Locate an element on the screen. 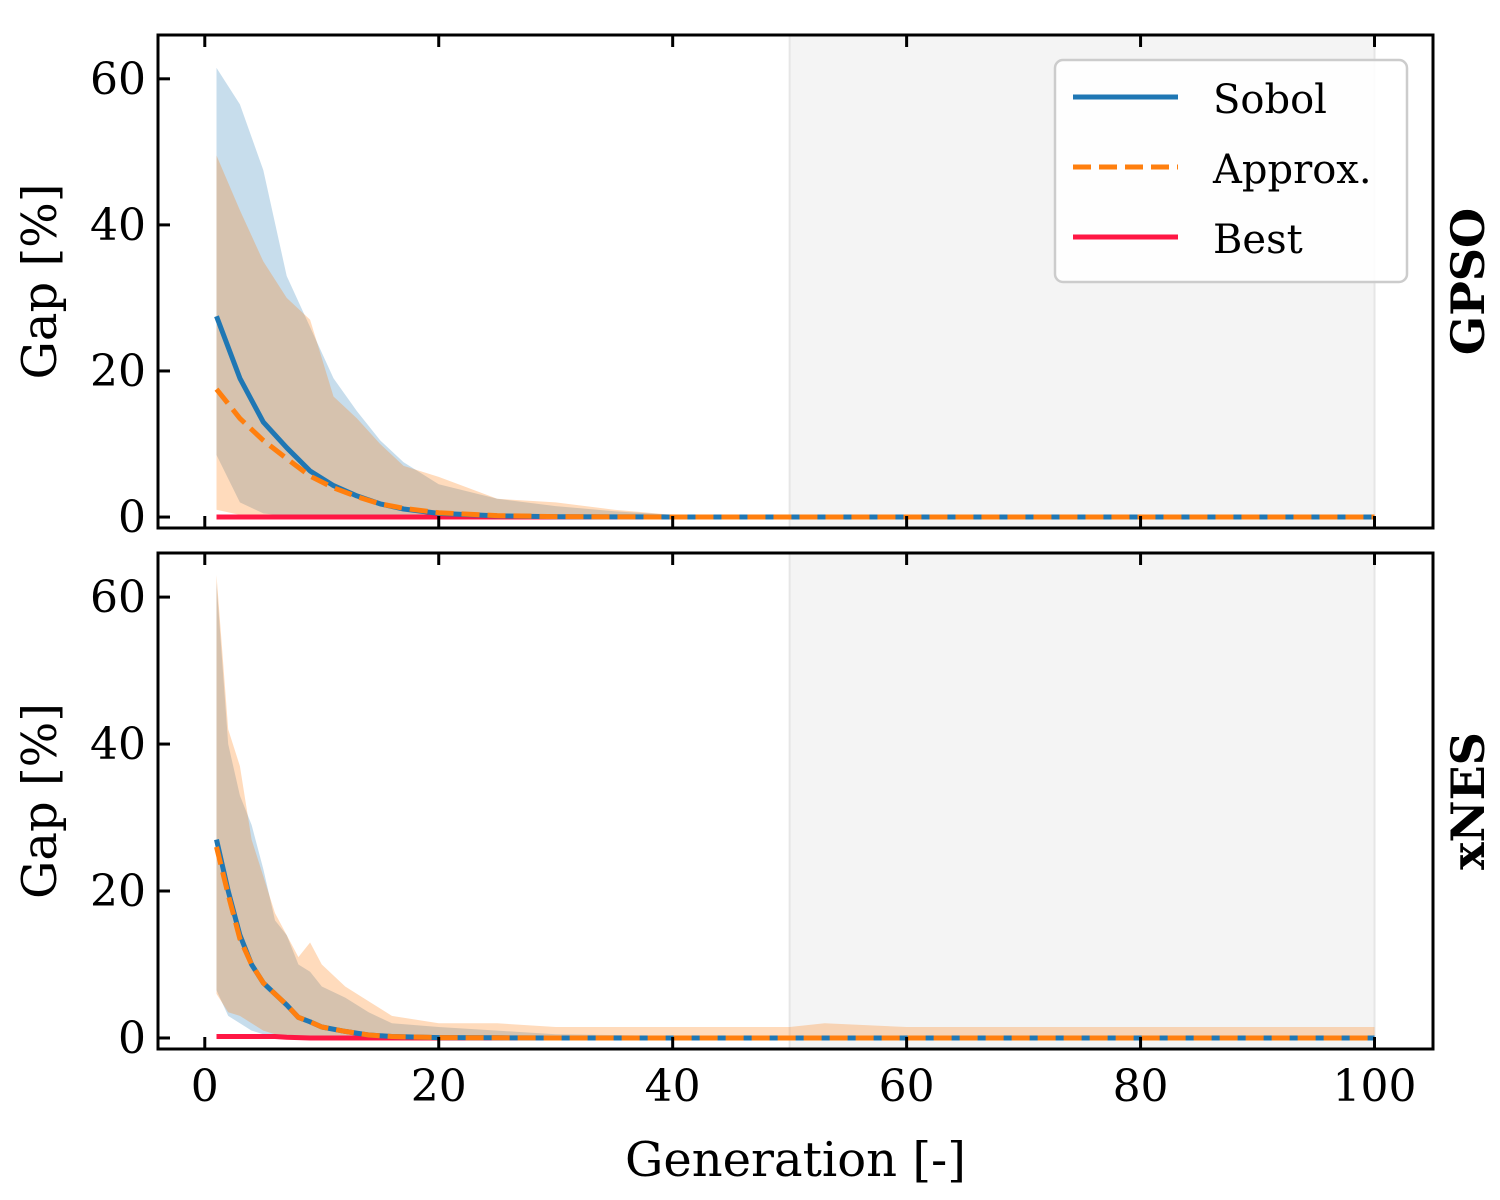  legend-label-approx: Approx. is located at coordinates (1292, 170).